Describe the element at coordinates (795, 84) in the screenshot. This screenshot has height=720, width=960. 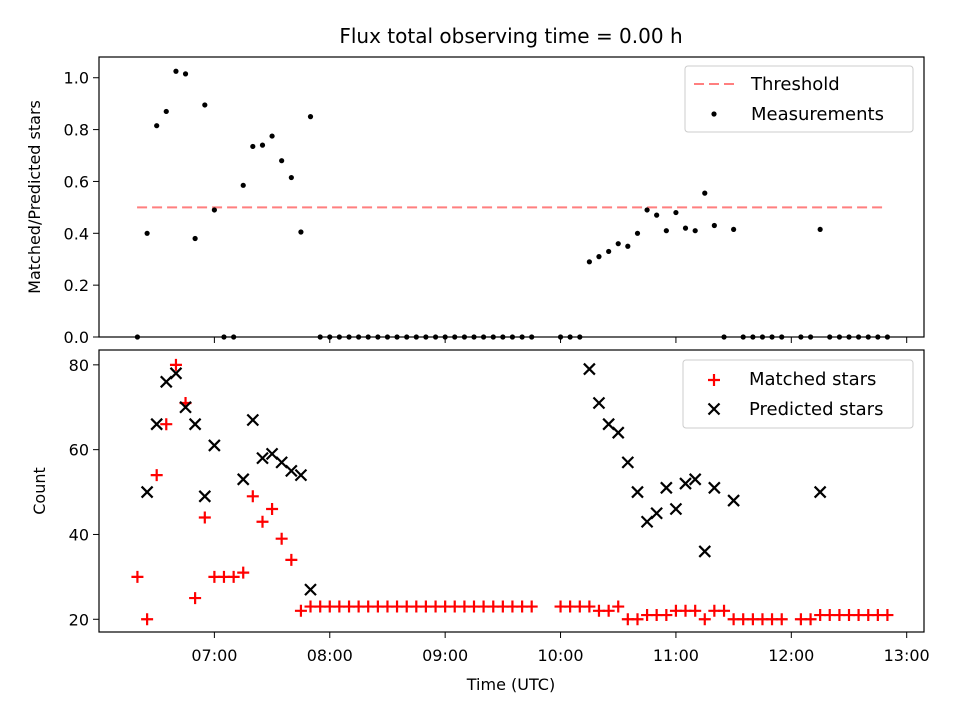
I see `legend-threshold-label: Threshold` at that location.